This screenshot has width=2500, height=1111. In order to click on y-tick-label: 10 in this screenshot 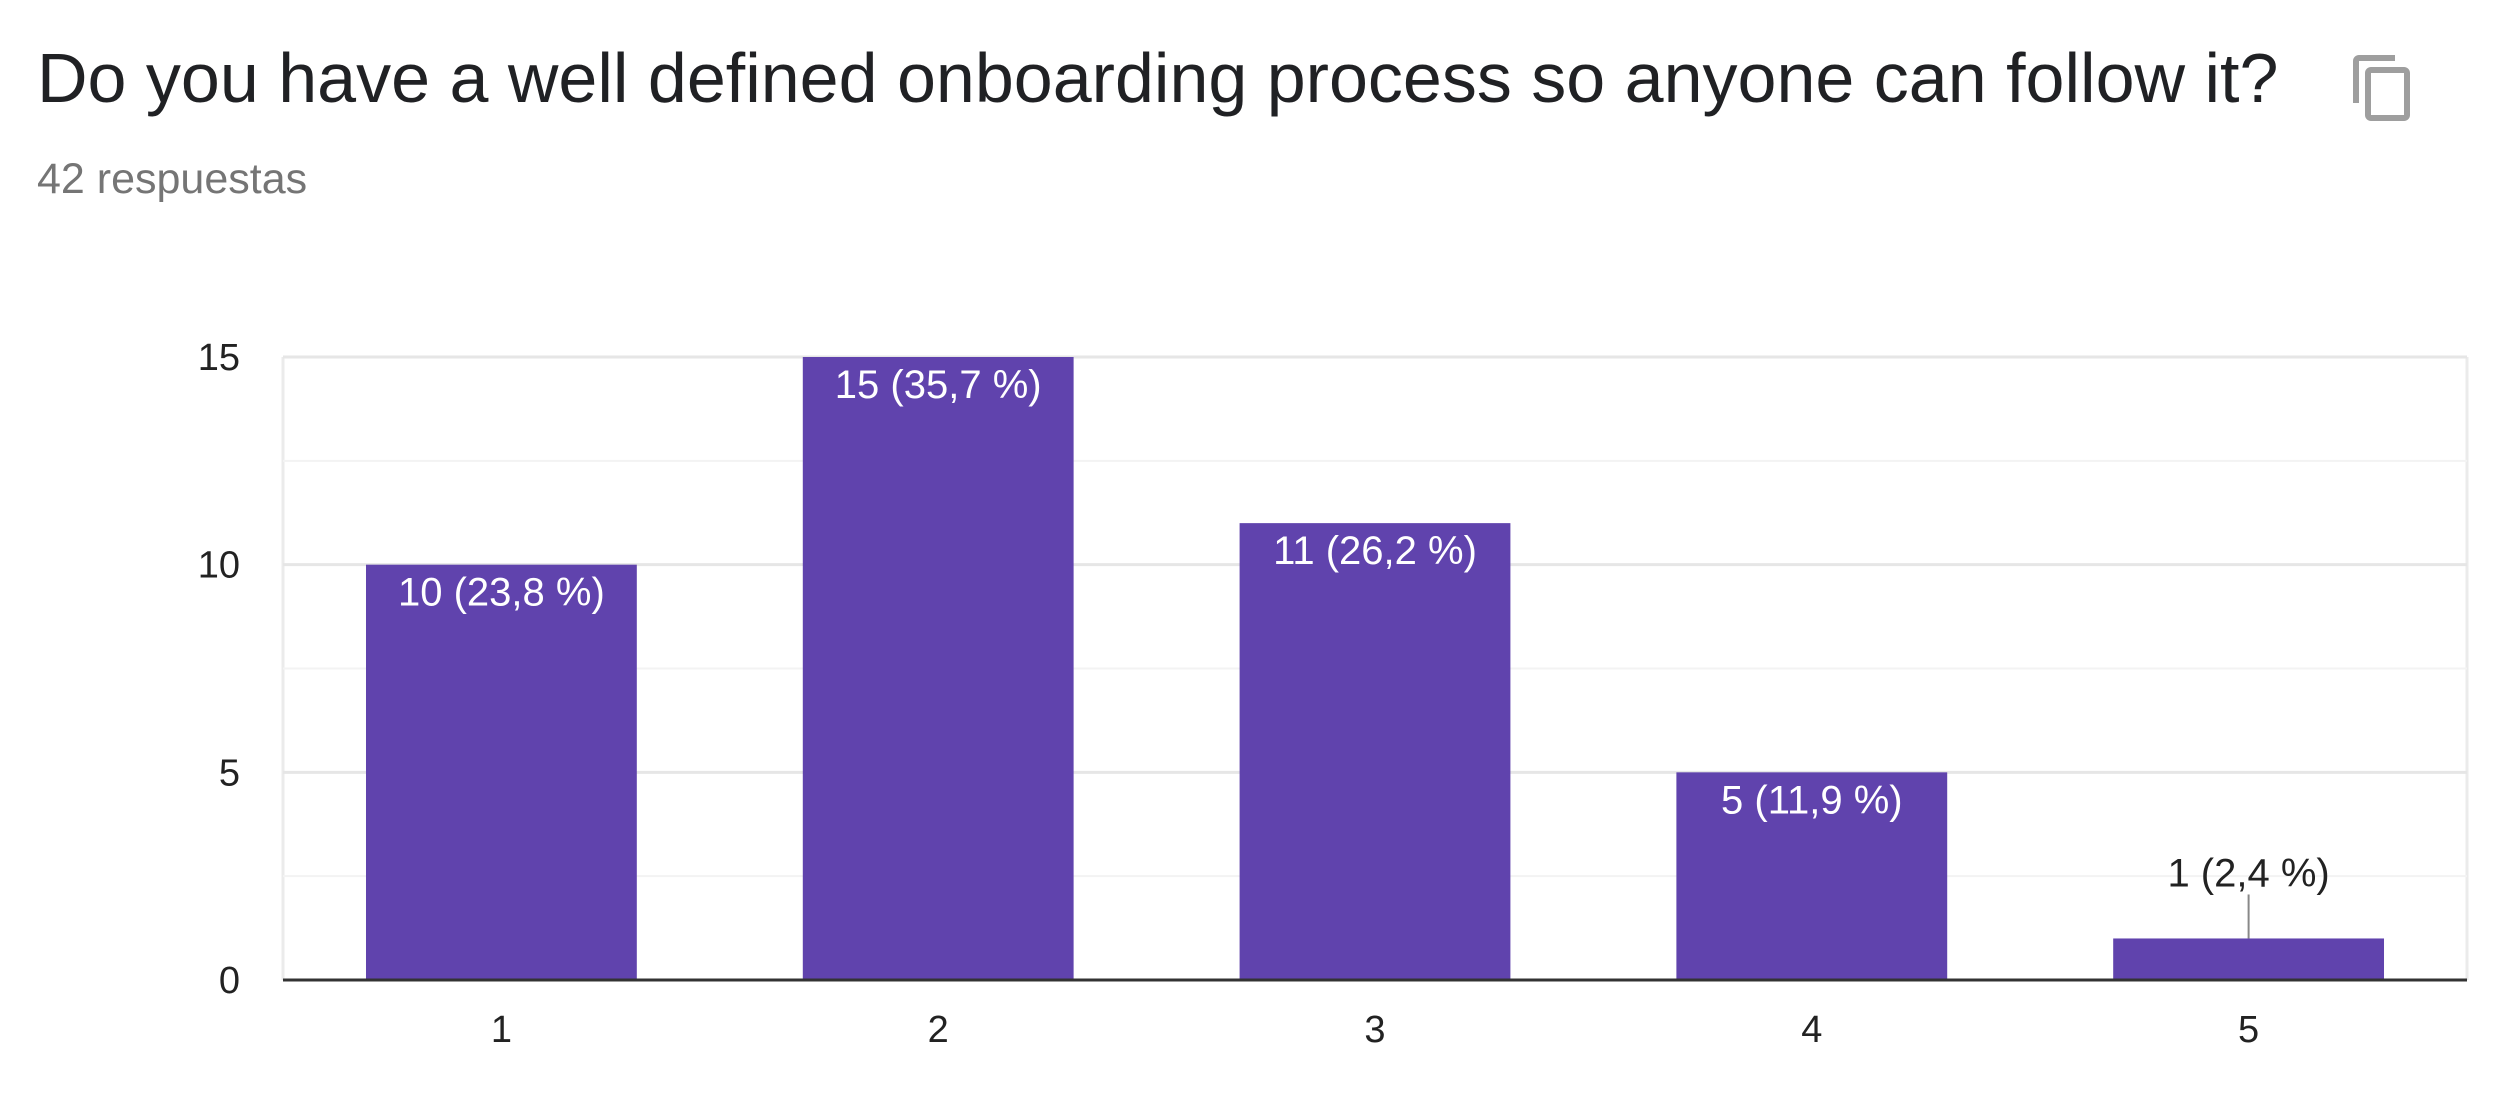, I will do `click(219, 566)`.